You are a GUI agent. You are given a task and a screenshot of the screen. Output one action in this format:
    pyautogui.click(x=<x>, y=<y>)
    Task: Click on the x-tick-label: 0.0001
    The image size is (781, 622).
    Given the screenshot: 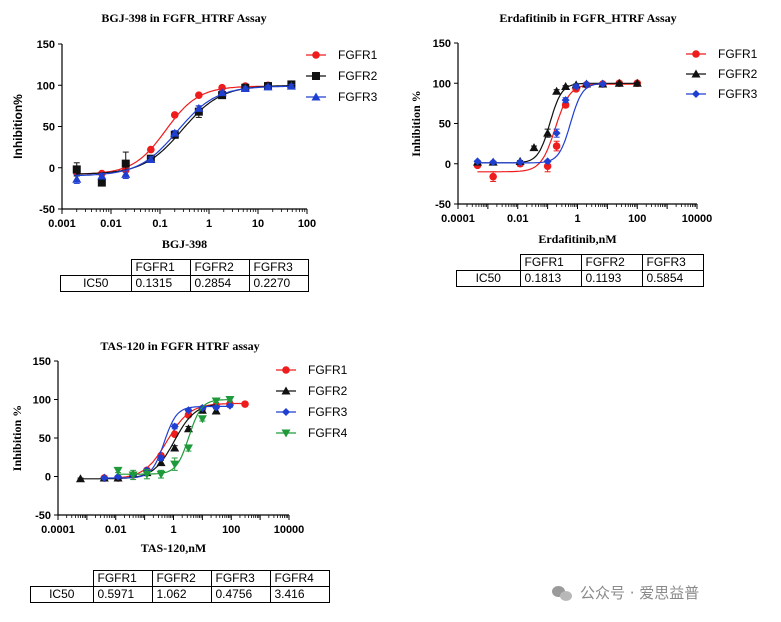 What is the action you would take?
    pyautogui.click(x=458, y=219)
    